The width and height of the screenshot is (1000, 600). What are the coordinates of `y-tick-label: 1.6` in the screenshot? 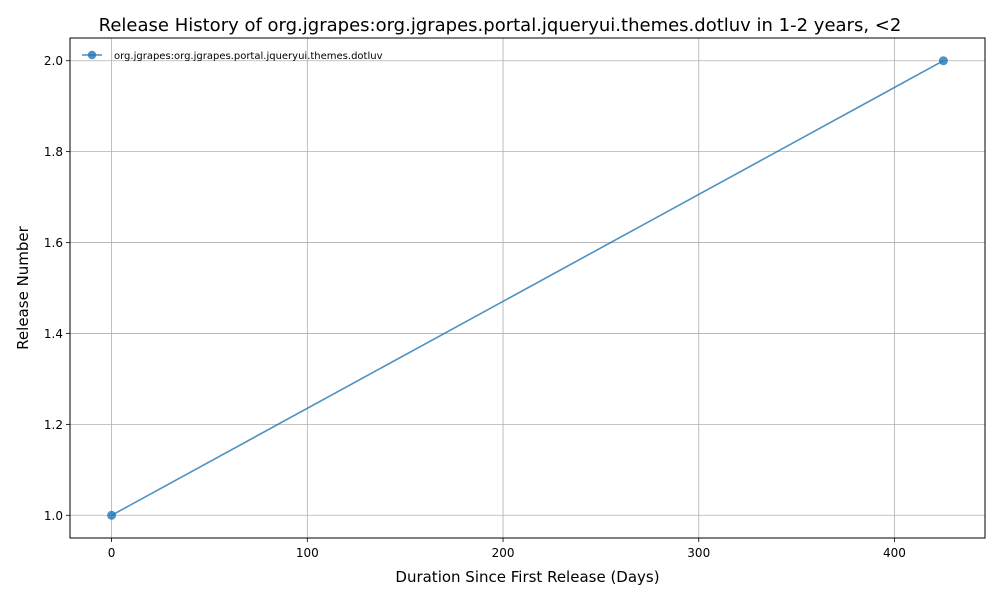 It's located at (53, 243).